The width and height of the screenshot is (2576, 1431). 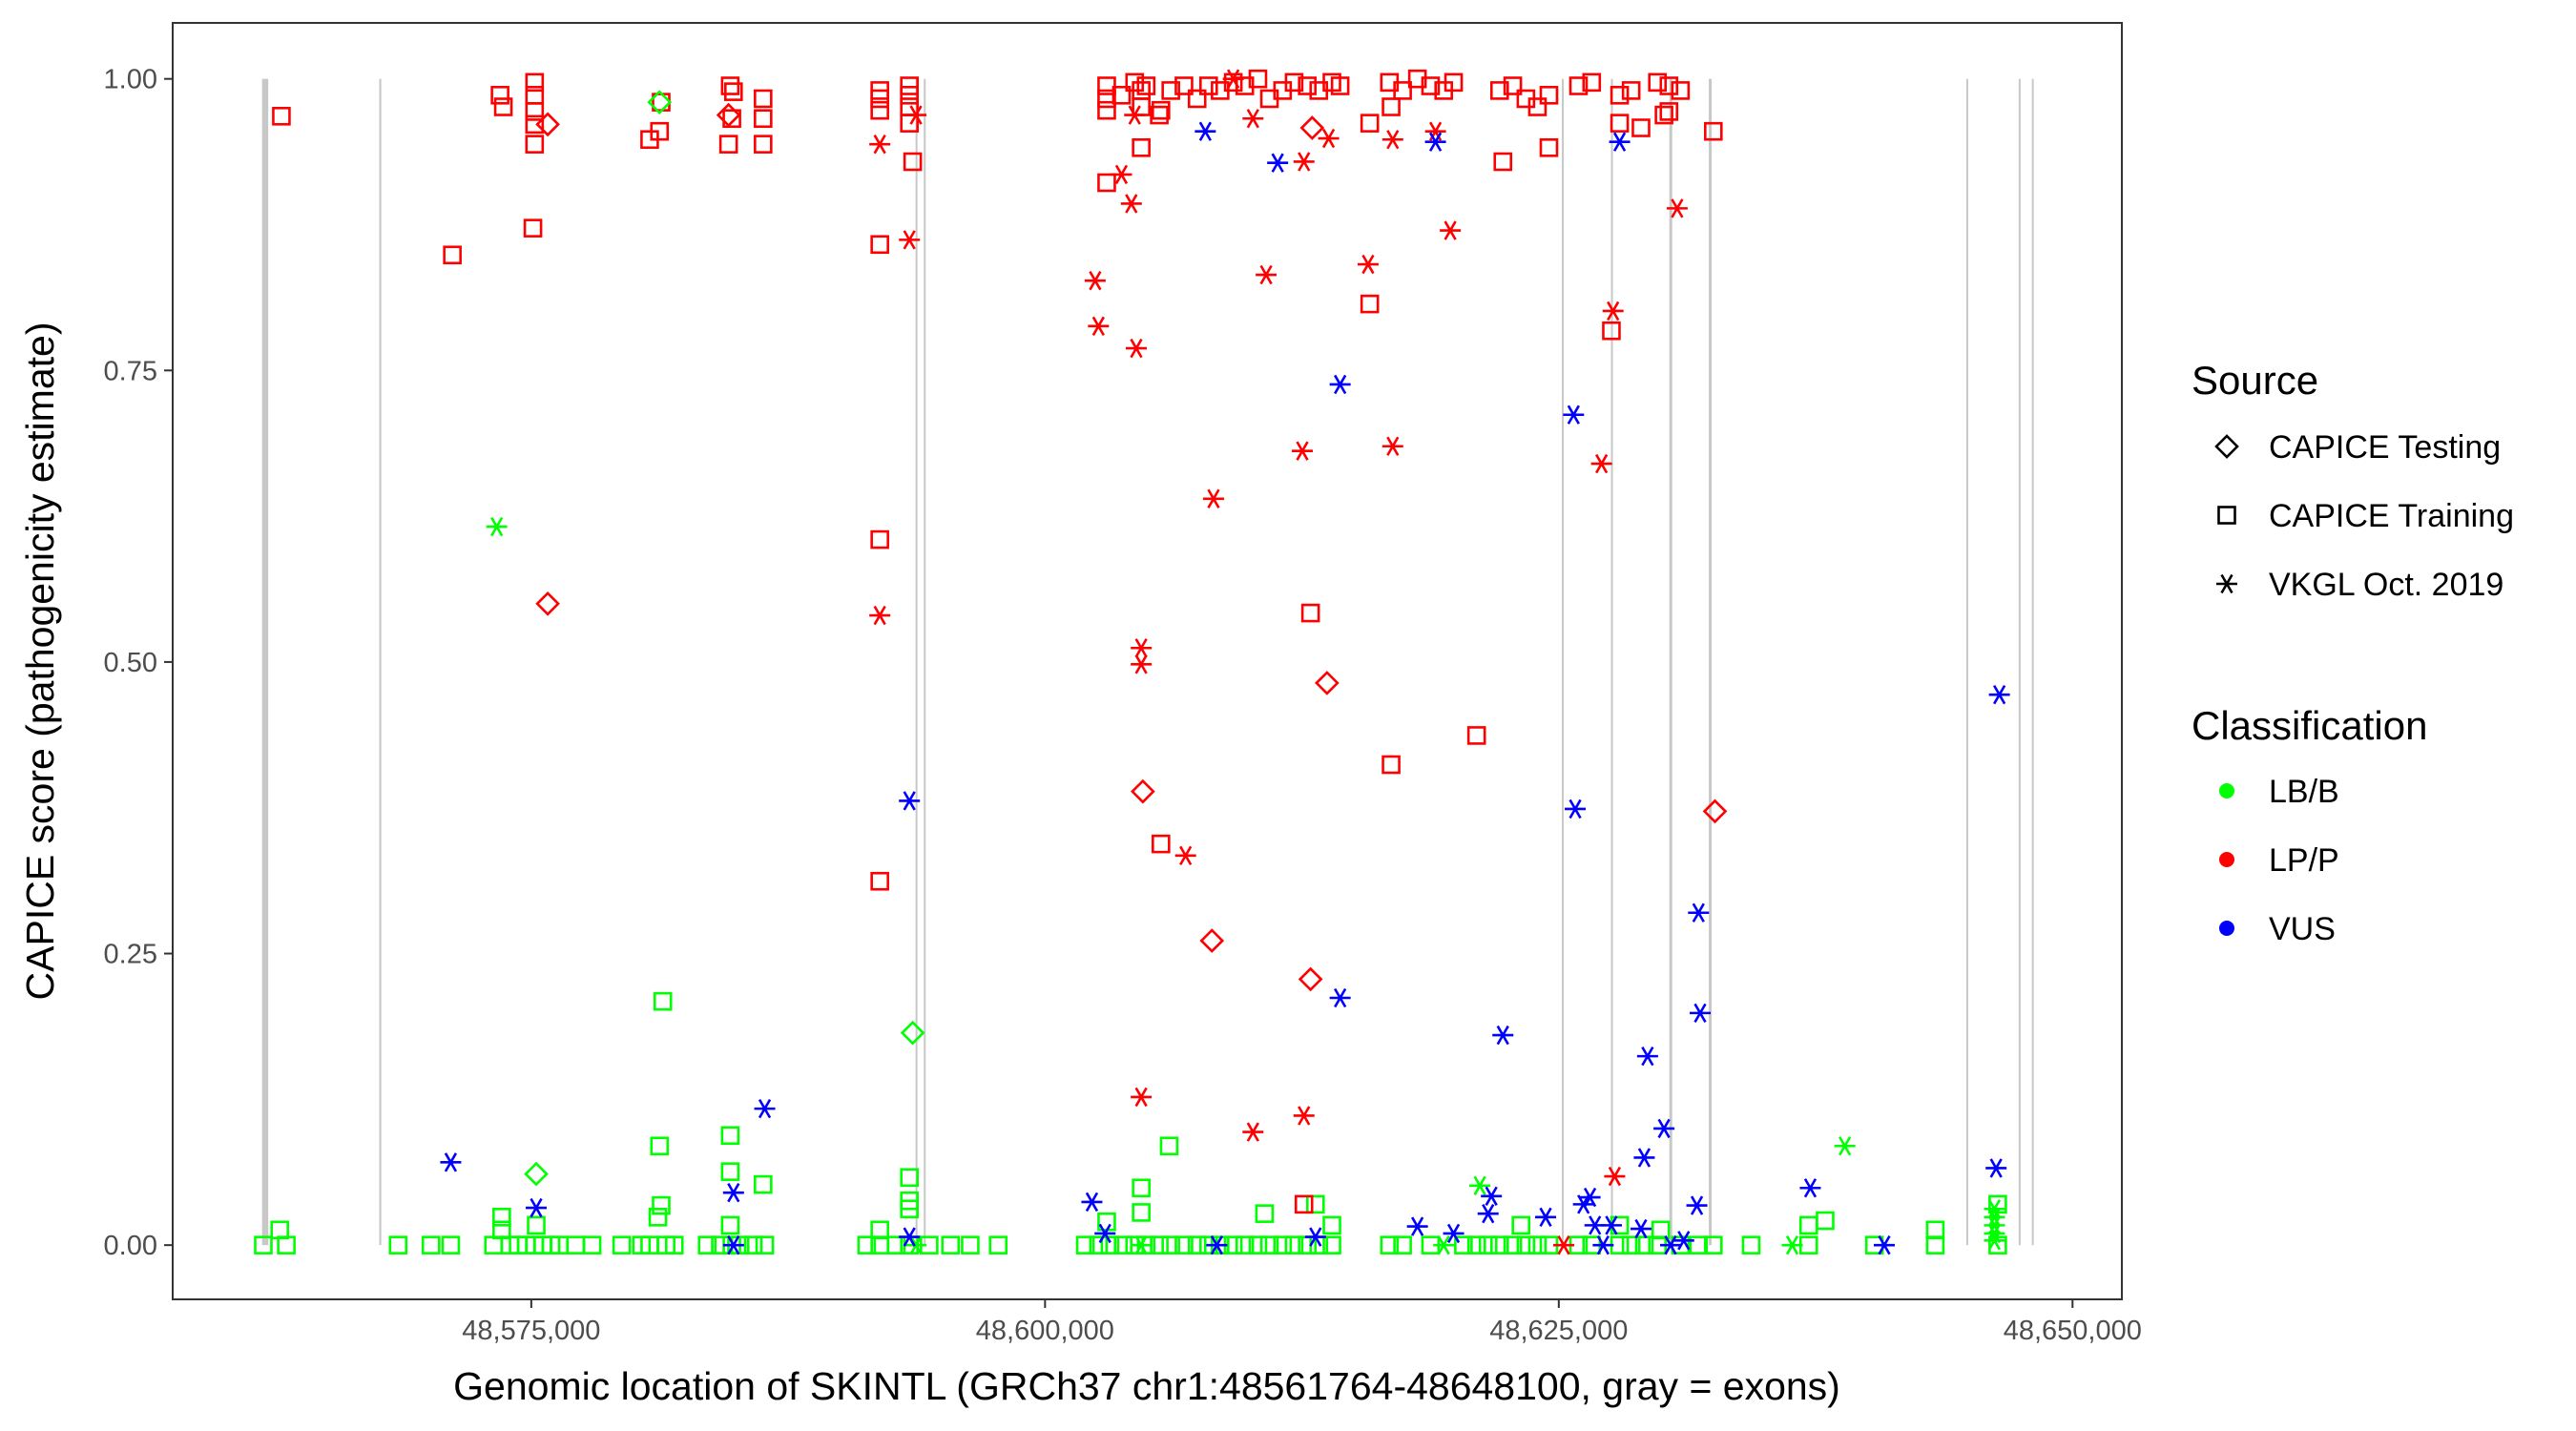 What do you see at coordinates (2302, 929) in the screenshot?
I see `legend-label-vus: VUS` at bounding box center [2302, 929].